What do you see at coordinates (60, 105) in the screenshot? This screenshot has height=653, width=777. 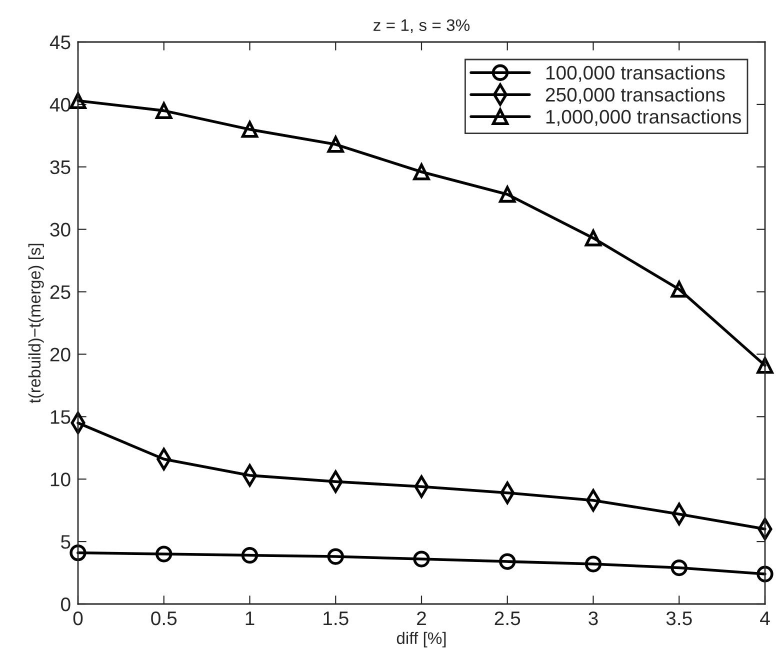 I see `y-tick-label: 40` at bounding box center [60, 105].